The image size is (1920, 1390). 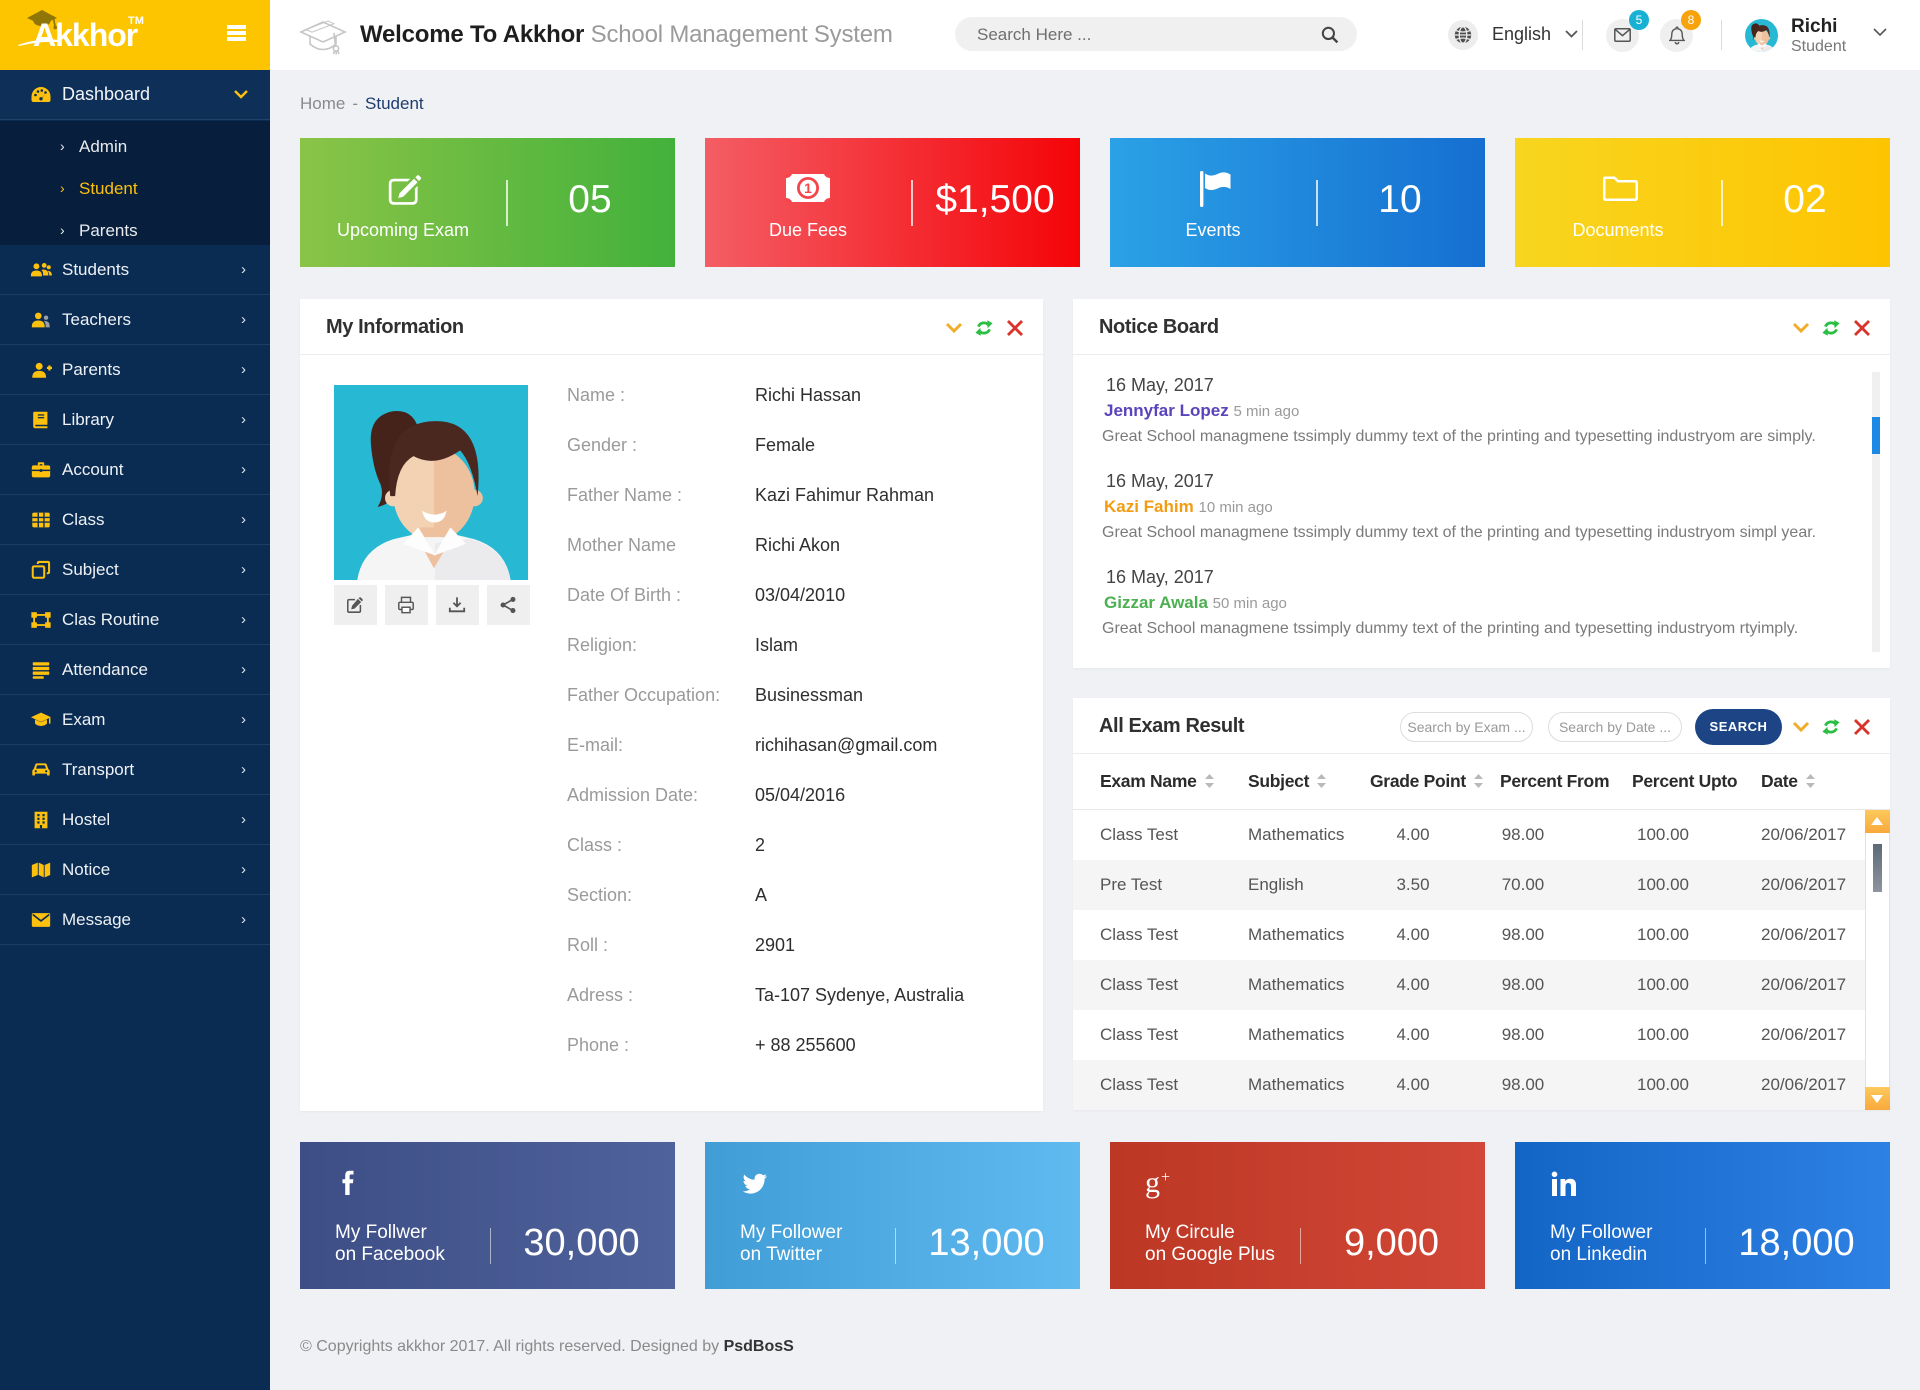 What do you see at coordinates (808, 188) in the screenshot?
I see `svg-text: 1` at bounding box center [808, 188].